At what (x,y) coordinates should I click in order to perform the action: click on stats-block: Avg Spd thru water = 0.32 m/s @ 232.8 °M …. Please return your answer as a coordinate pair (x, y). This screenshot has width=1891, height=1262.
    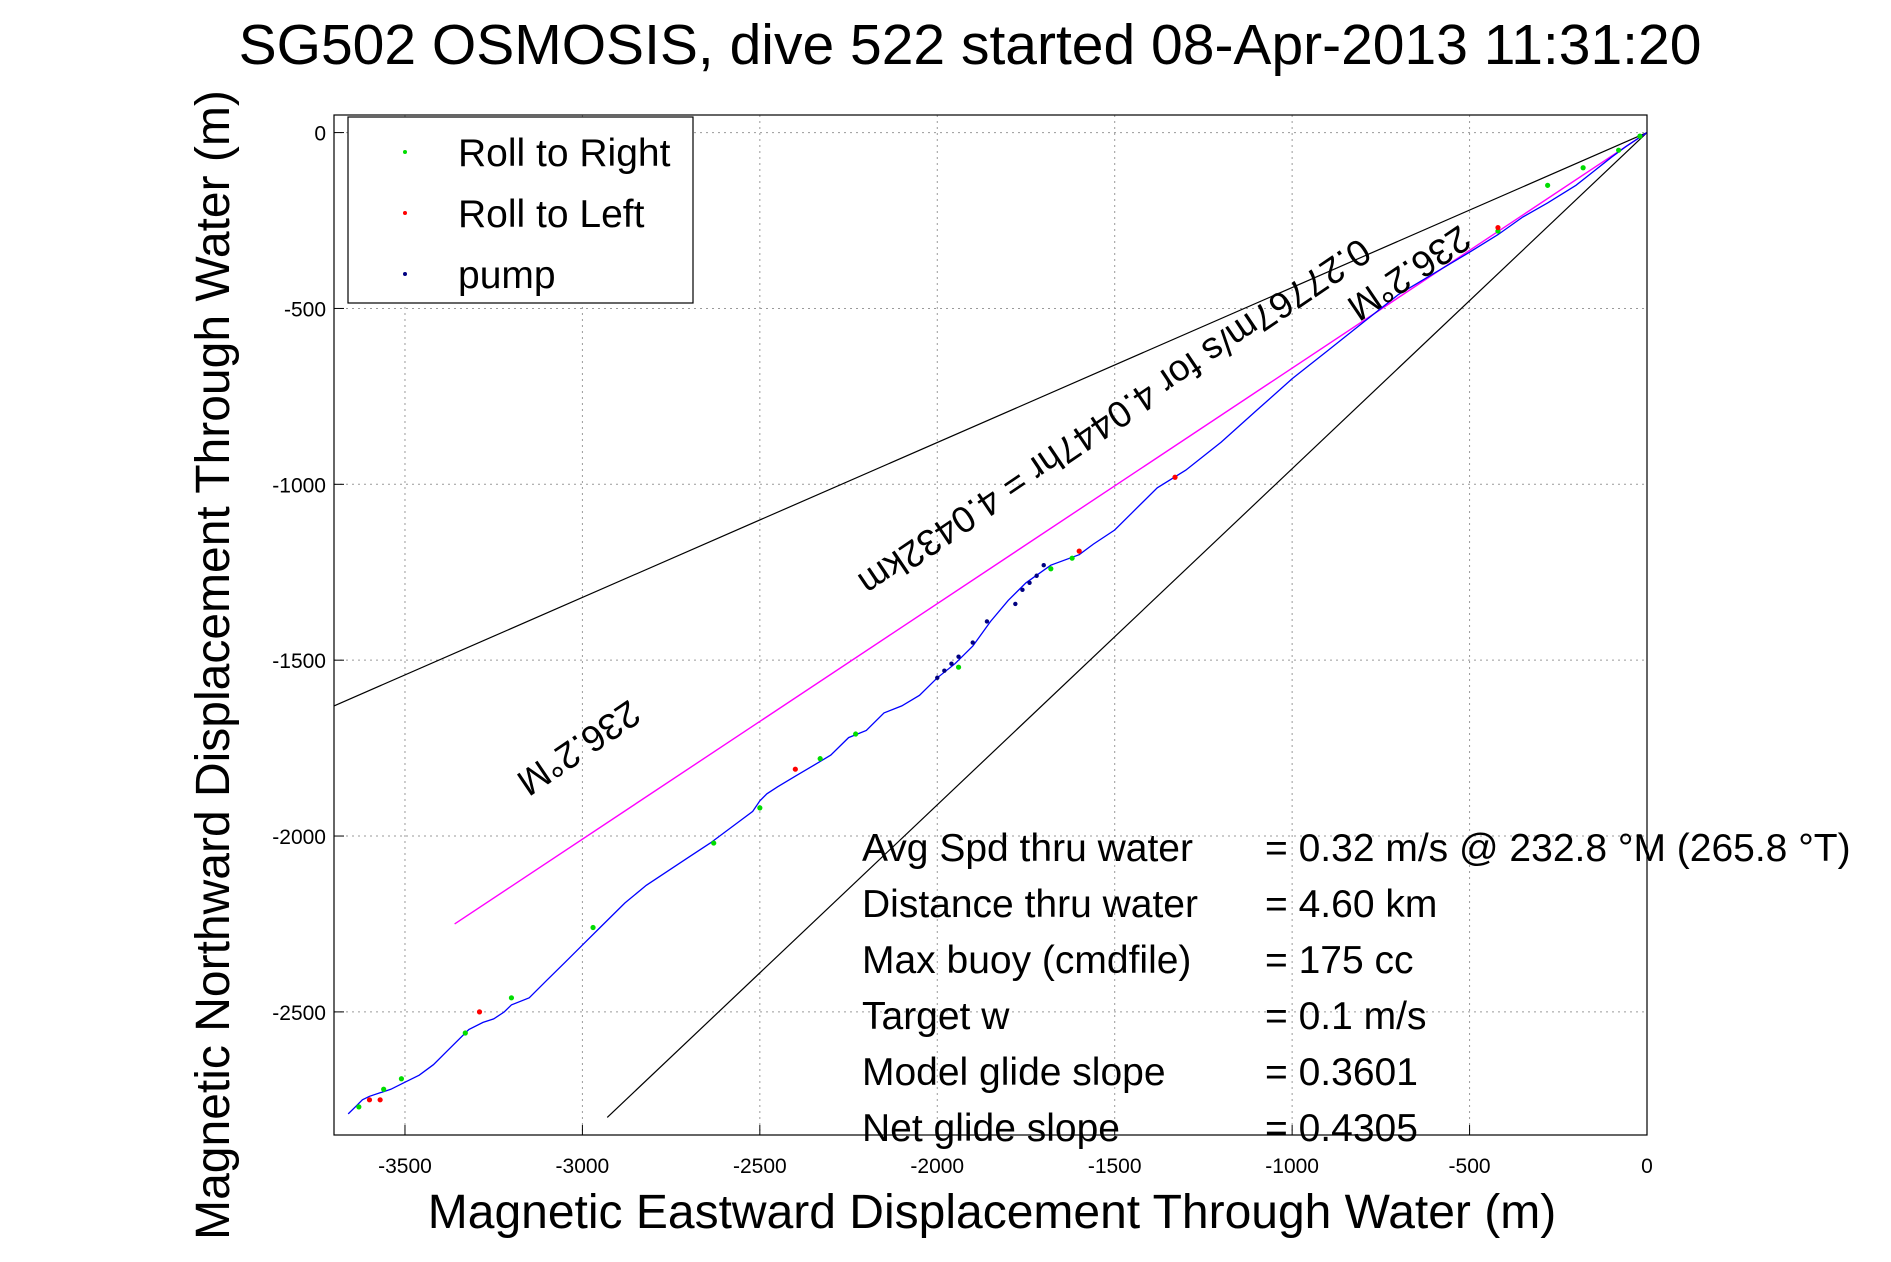
    Looking at the image, I should click on (1356, 988).